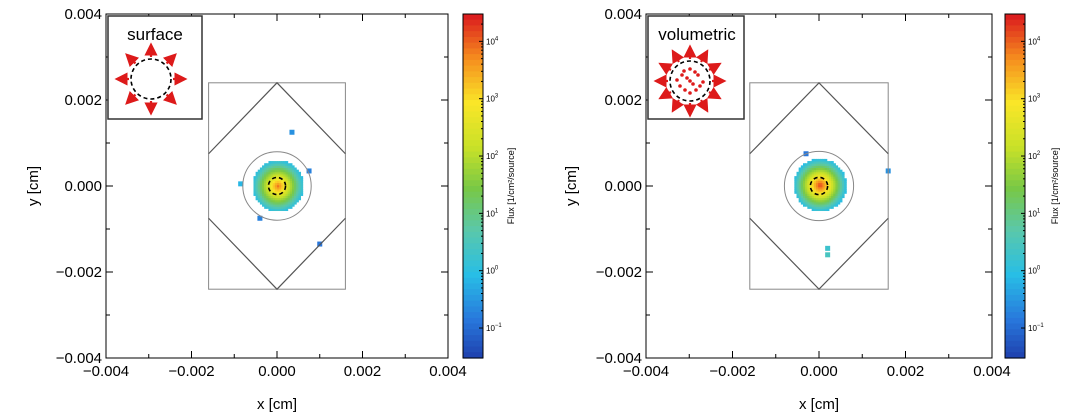 This screenshot has height=416, width=1069. I want to click on source-circle, so click(277, 186).